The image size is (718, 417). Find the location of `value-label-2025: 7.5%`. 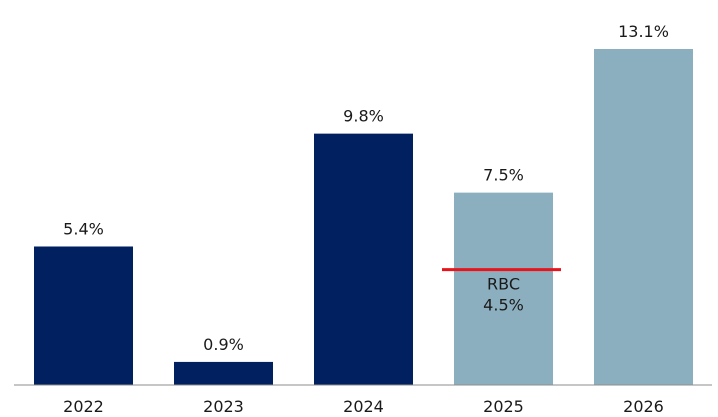

value-label-2025: 7.5% is located at coordinates (503, 175).